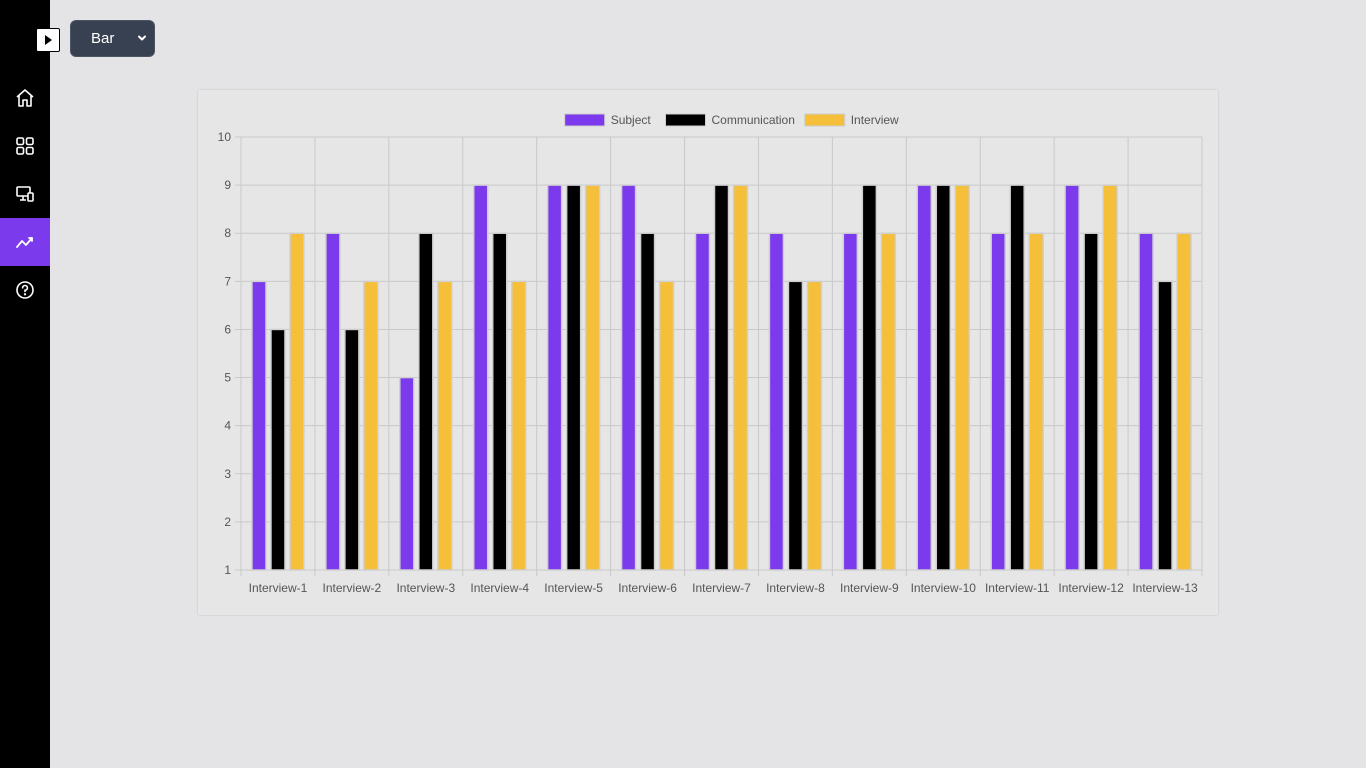 The width and height of the screenshot is (1366, 768). Describe the element at coordinates (352, 588) in the screenshot. I see `x-tick-label: Interview-2` at that location.